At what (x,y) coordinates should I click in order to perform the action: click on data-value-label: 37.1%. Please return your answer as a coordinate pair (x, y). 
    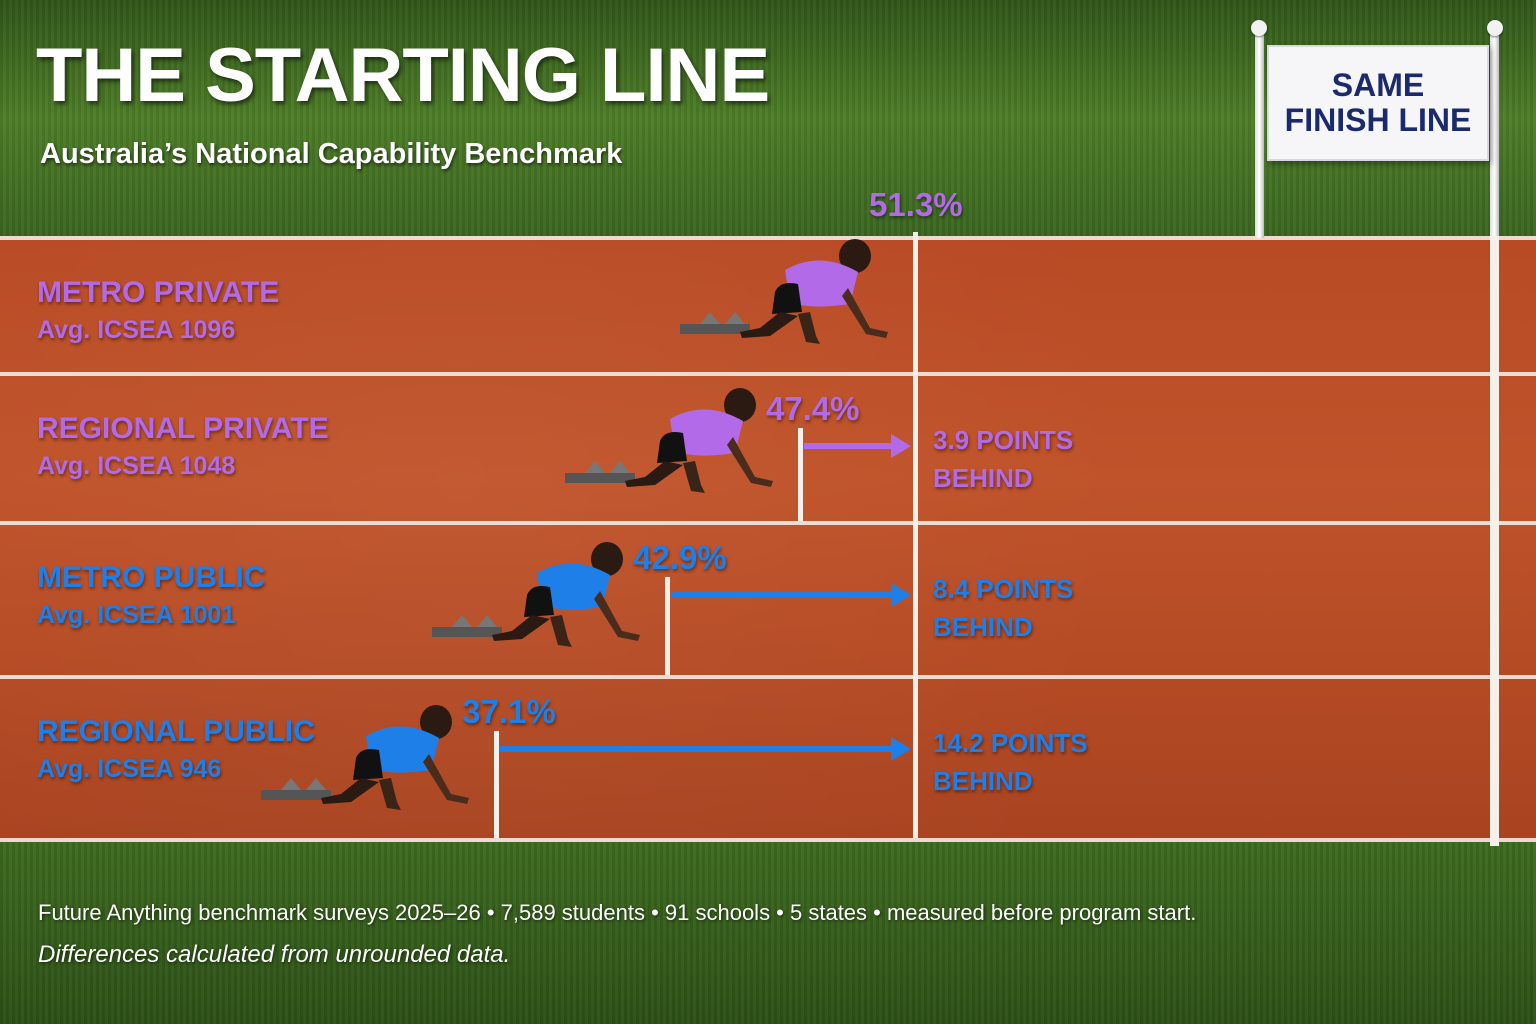
    Looking at the image, I should click on (509, 711).